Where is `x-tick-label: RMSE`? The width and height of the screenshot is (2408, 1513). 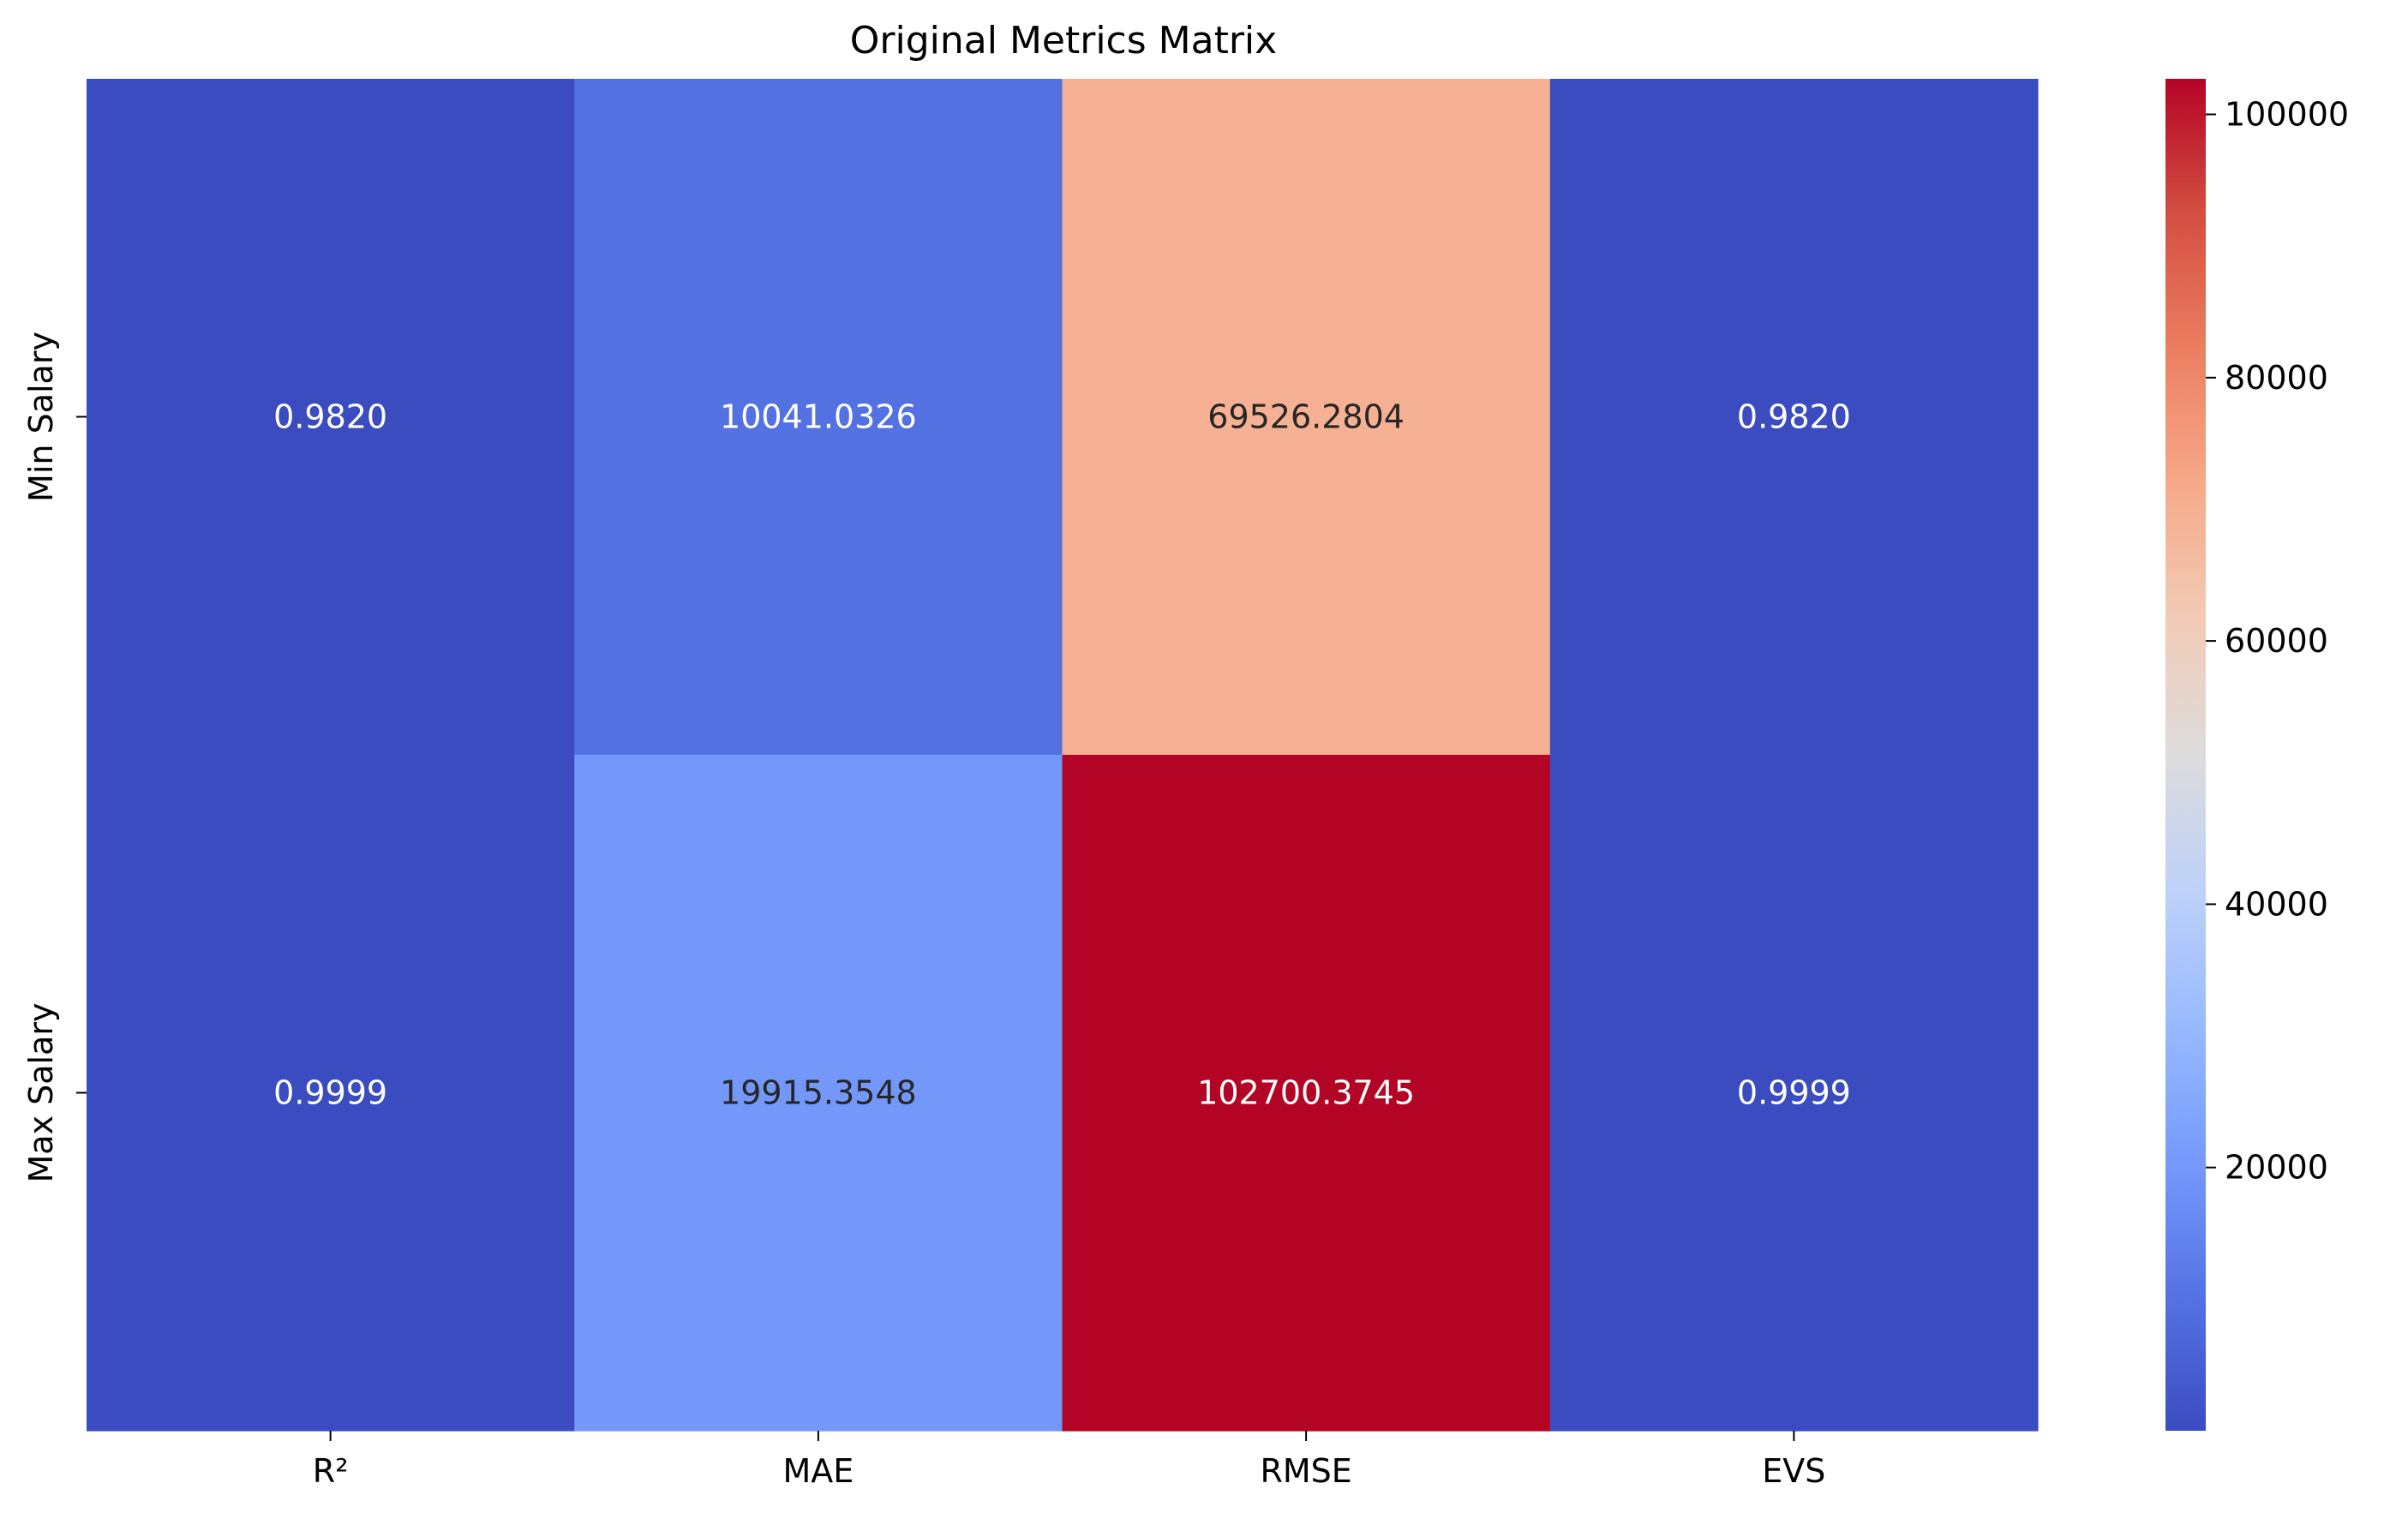 x-tick-label: RMSE is located at coordinates (1305, 1471).